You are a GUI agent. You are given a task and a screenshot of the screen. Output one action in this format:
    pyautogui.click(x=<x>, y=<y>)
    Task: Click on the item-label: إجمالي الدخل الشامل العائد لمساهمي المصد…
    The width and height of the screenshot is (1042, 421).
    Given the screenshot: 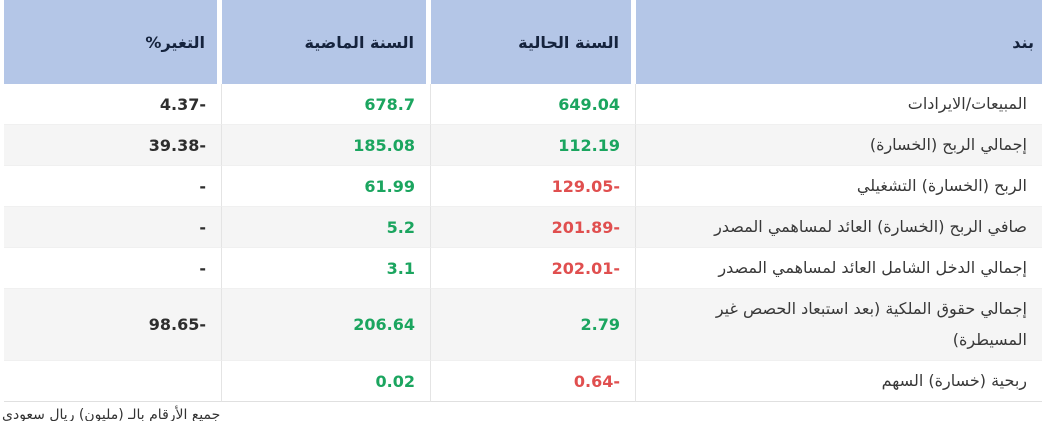 What is the action you would take?
    pyautogui.click(x=839, y=268)
    